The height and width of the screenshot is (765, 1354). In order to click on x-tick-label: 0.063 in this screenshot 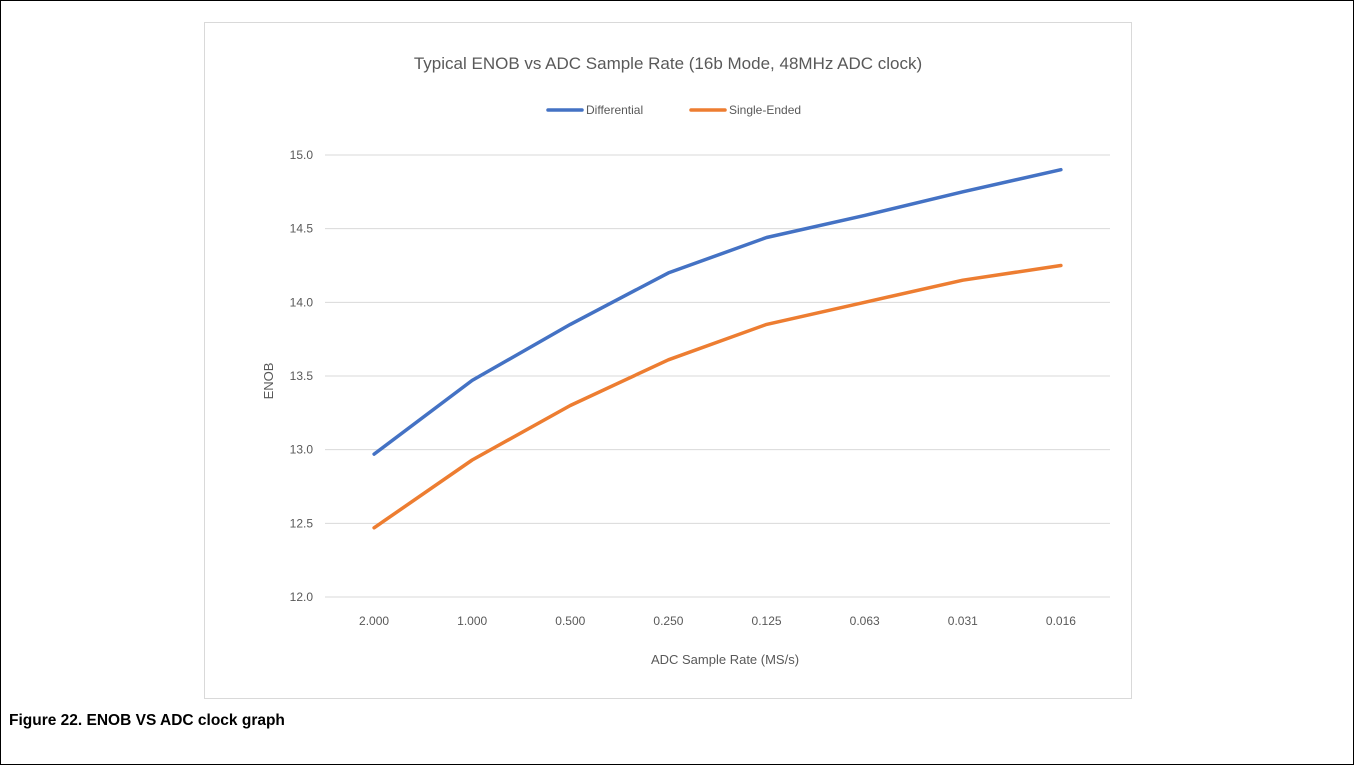, I will do `click(865, 621)`.